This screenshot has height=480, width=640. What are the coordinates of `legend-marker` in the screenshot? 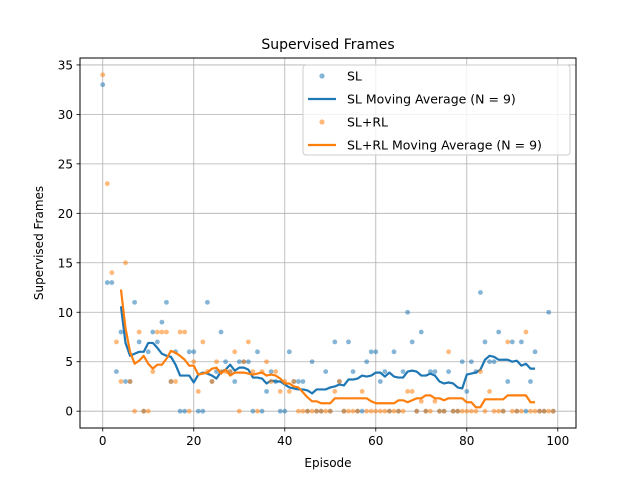 It's located at (322, 122).